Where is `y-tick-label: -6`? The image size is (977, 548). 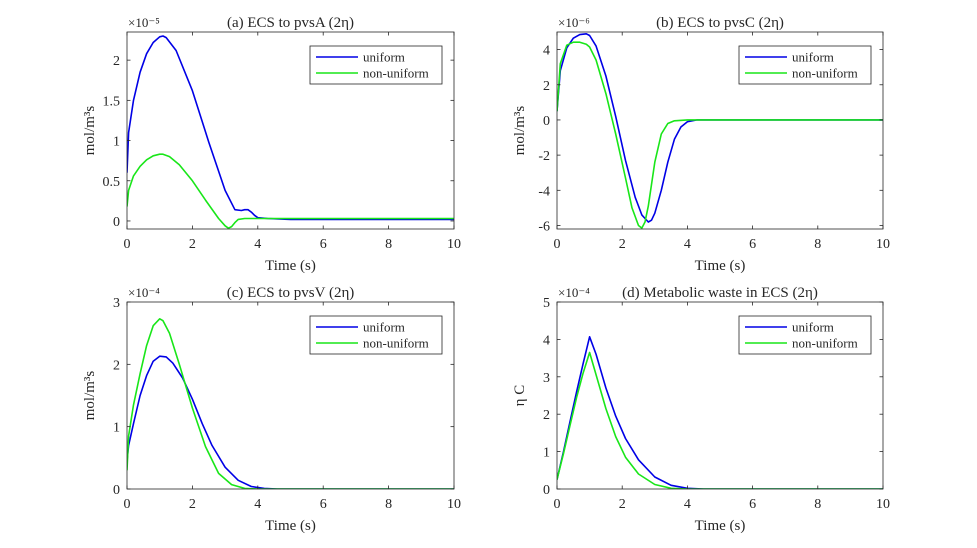
y-tick-label: -6 is located at coordinates (544, 226).